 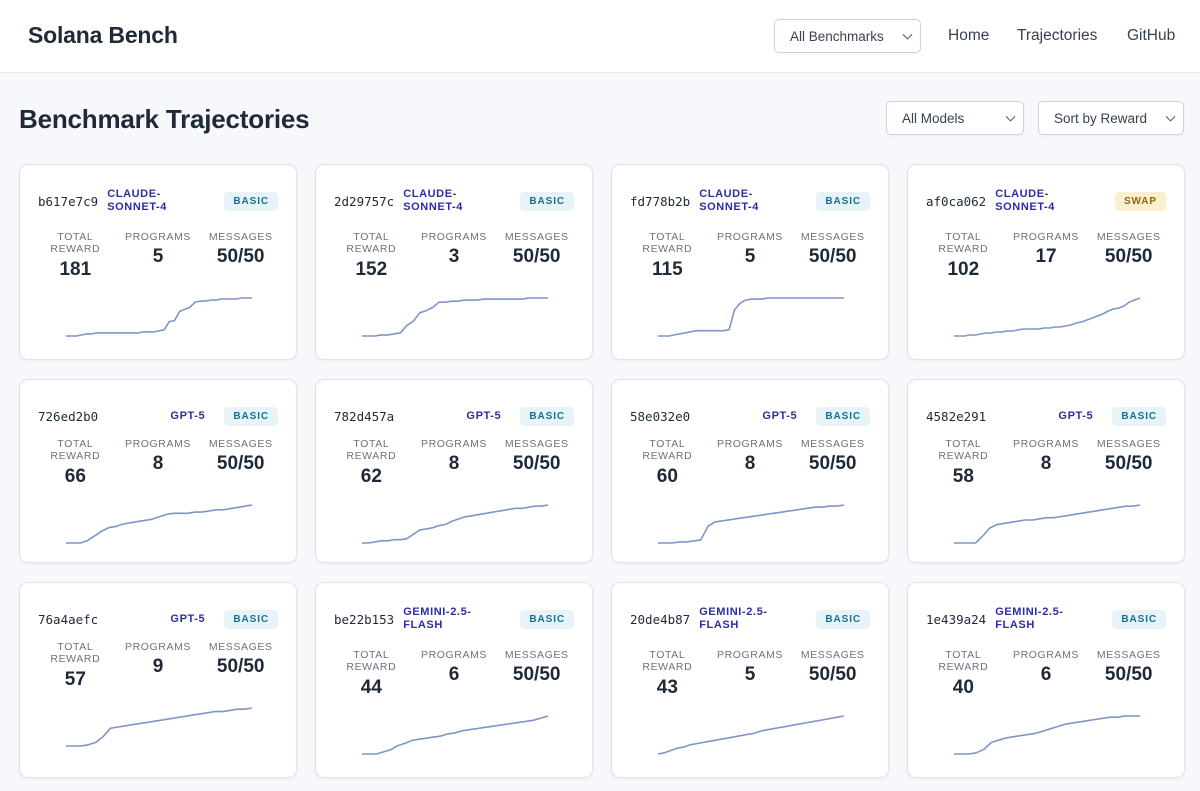 I want to click on models-select: All Models, so click(x=955, y=118).